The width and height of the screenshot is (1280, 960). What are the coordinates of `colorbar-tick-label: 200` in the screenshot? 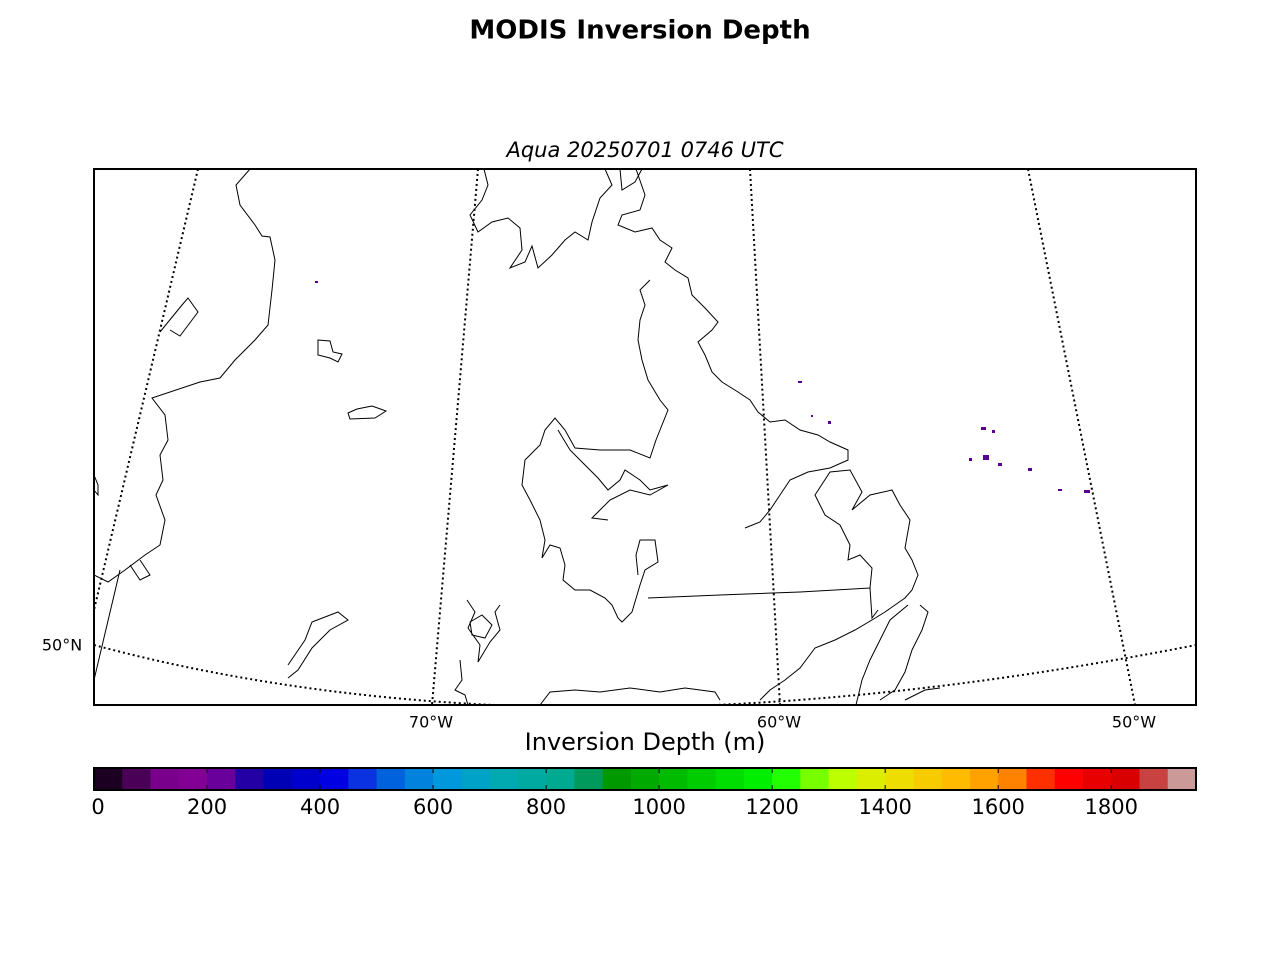 It's located at (207, 807).